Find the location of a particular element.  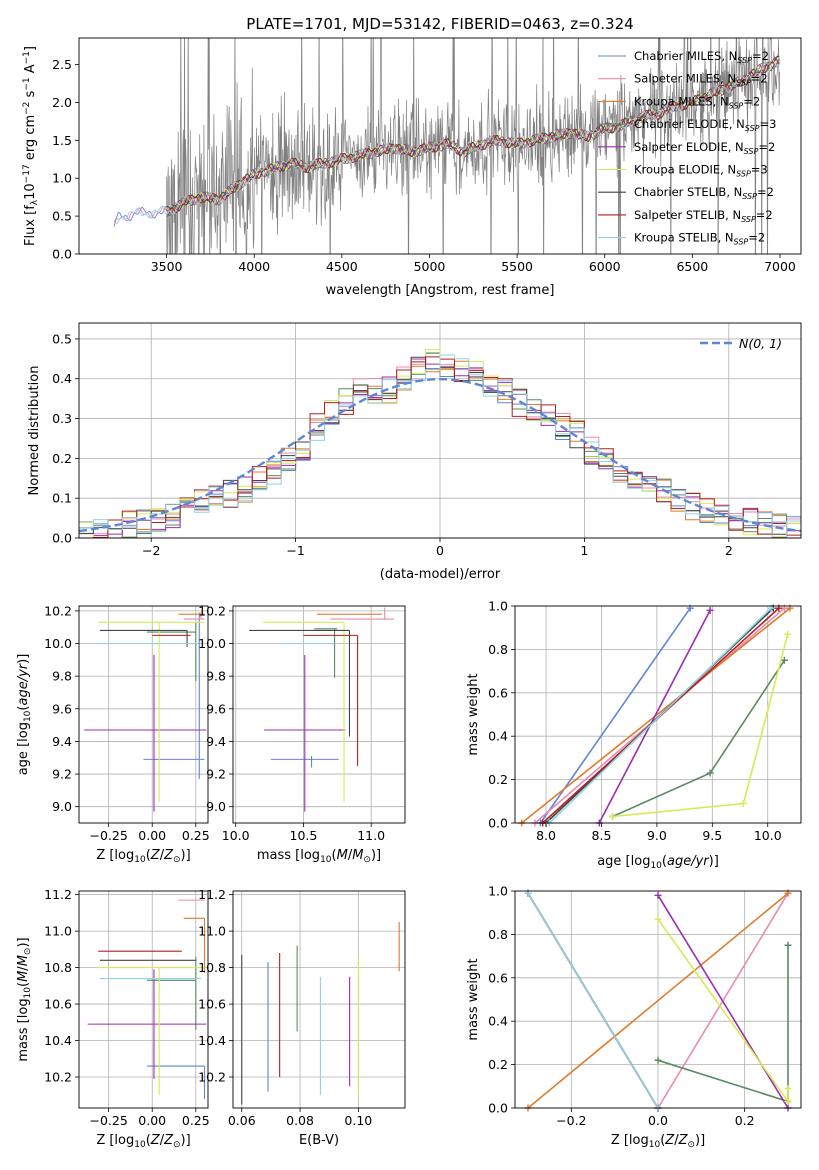

legend-label-normal: N(0, 1) is located at coordinates (760, 343).